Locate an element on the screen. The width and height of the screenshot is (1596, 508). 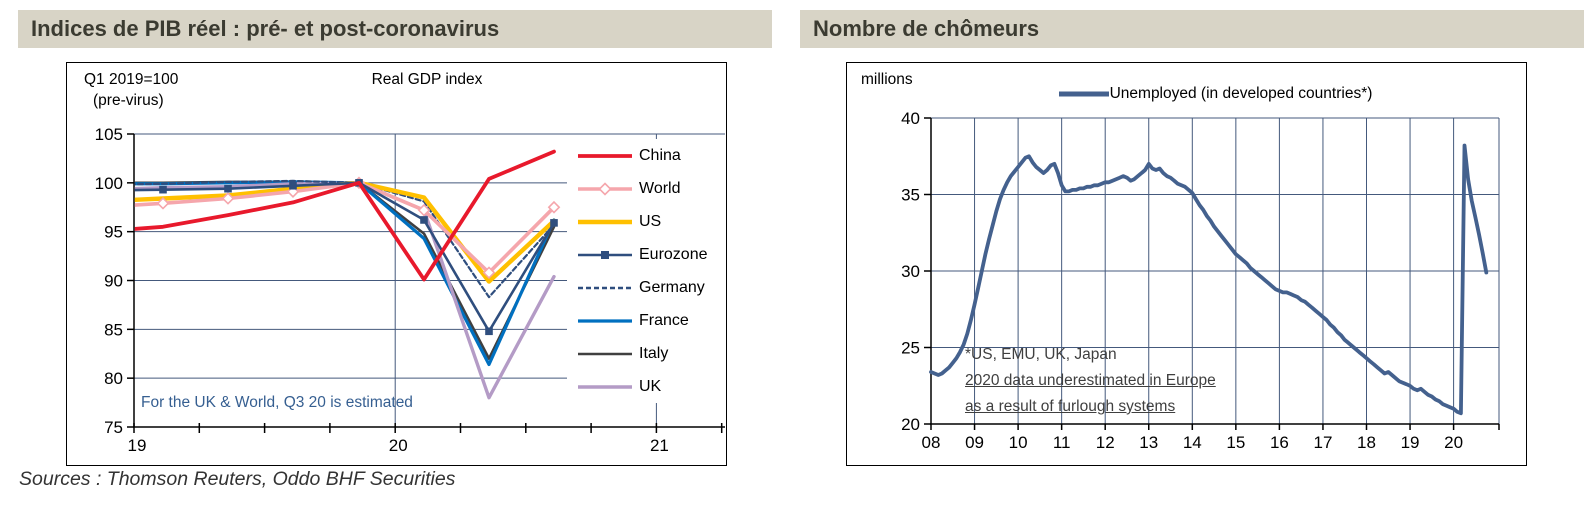
legend-item-italy: Italy is located at coordinates (646, 353).